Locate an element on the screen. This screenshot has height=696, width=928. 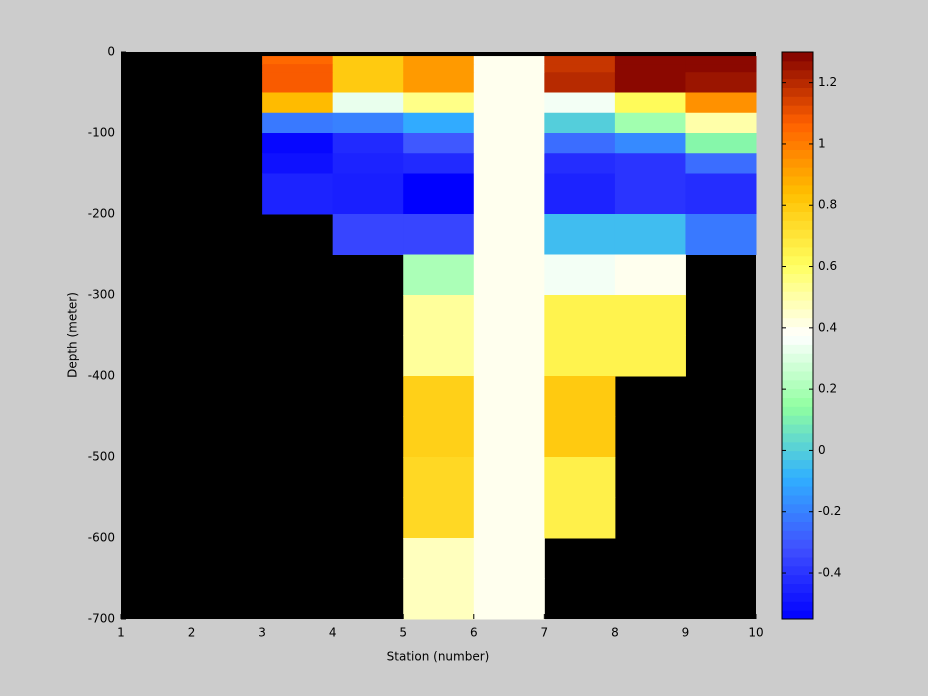
x-tick-label: 3 is located at coordinates (262, 633).